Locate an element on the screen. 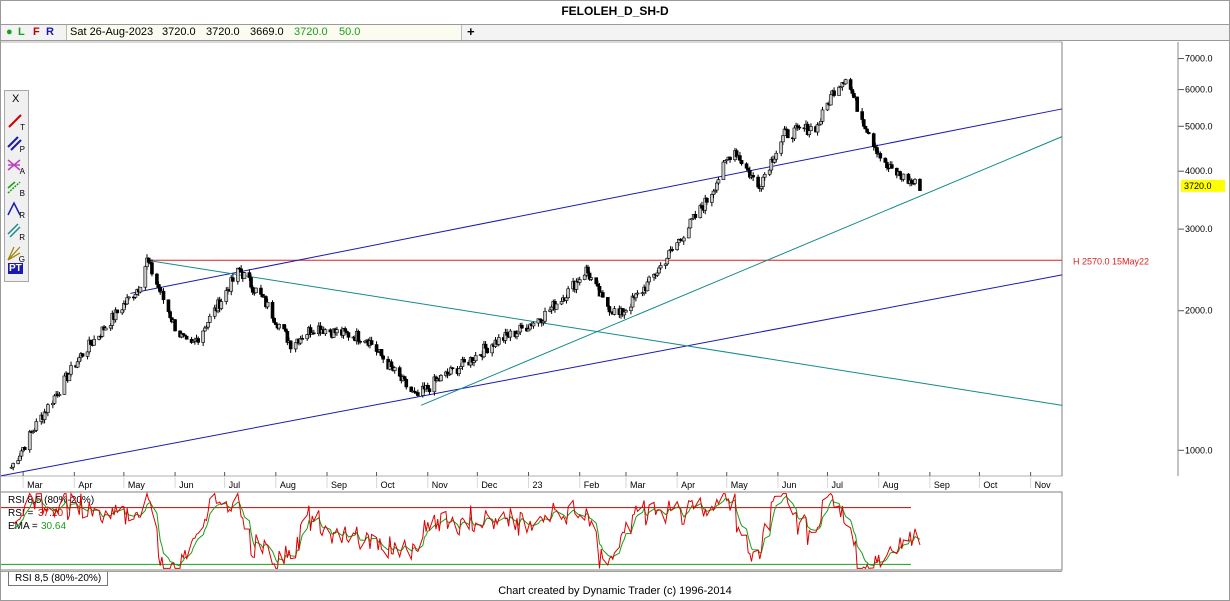 This screenshot has width=1230, height=601. drawing-toolbar: X T P A B R R G PT is located at coordinates (16, 186).